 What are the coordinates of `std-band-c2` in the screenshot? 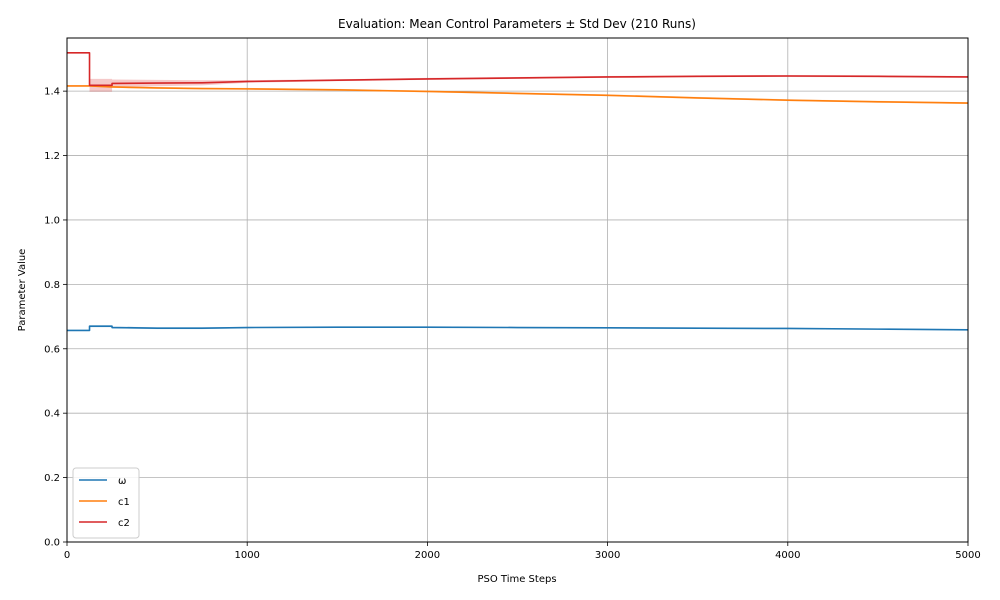 It's located at (517, 72).